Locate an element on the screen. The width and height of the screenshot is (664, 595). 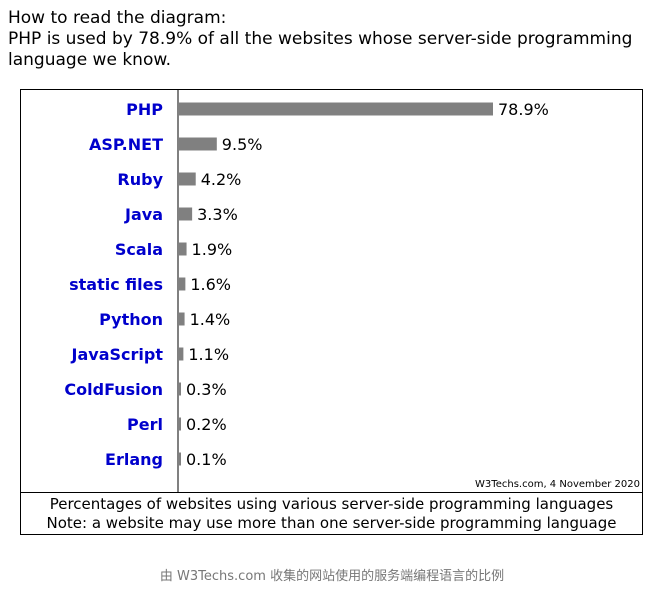
bar-coldfusion is located at coordinates (180, 389).